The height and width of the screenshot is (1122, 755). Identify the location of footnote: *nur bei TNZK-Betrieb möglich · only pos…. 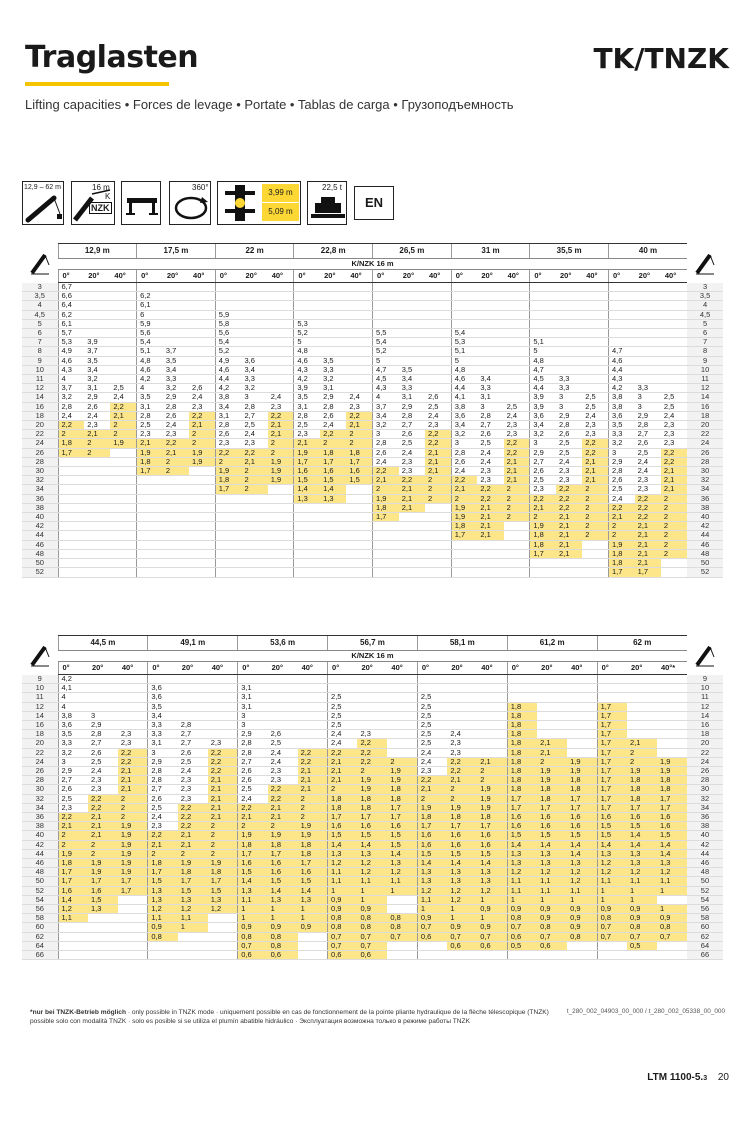
(295, 1017).